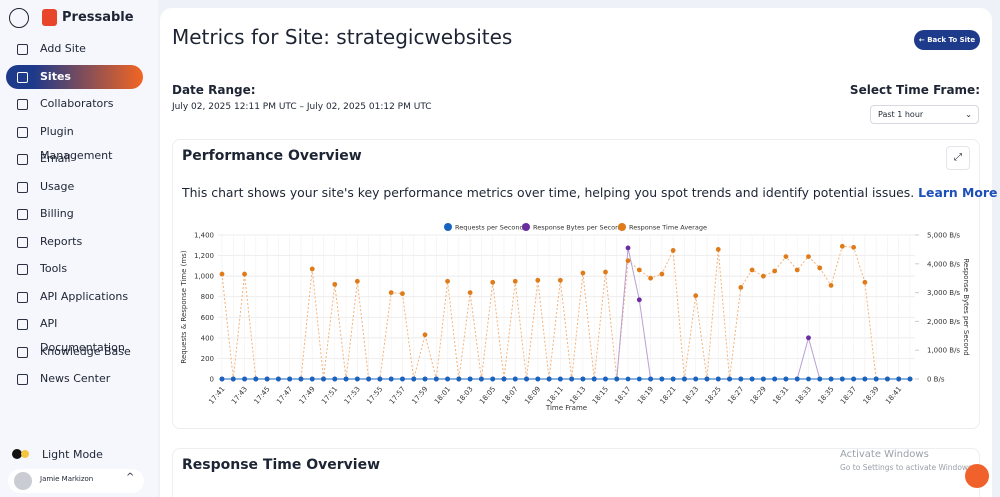 The image size is (1000, 497). What do you see at coordinates (74, 269) in the screenshot?
I see `menu-item: Tools` at bounding box center [74, 269].